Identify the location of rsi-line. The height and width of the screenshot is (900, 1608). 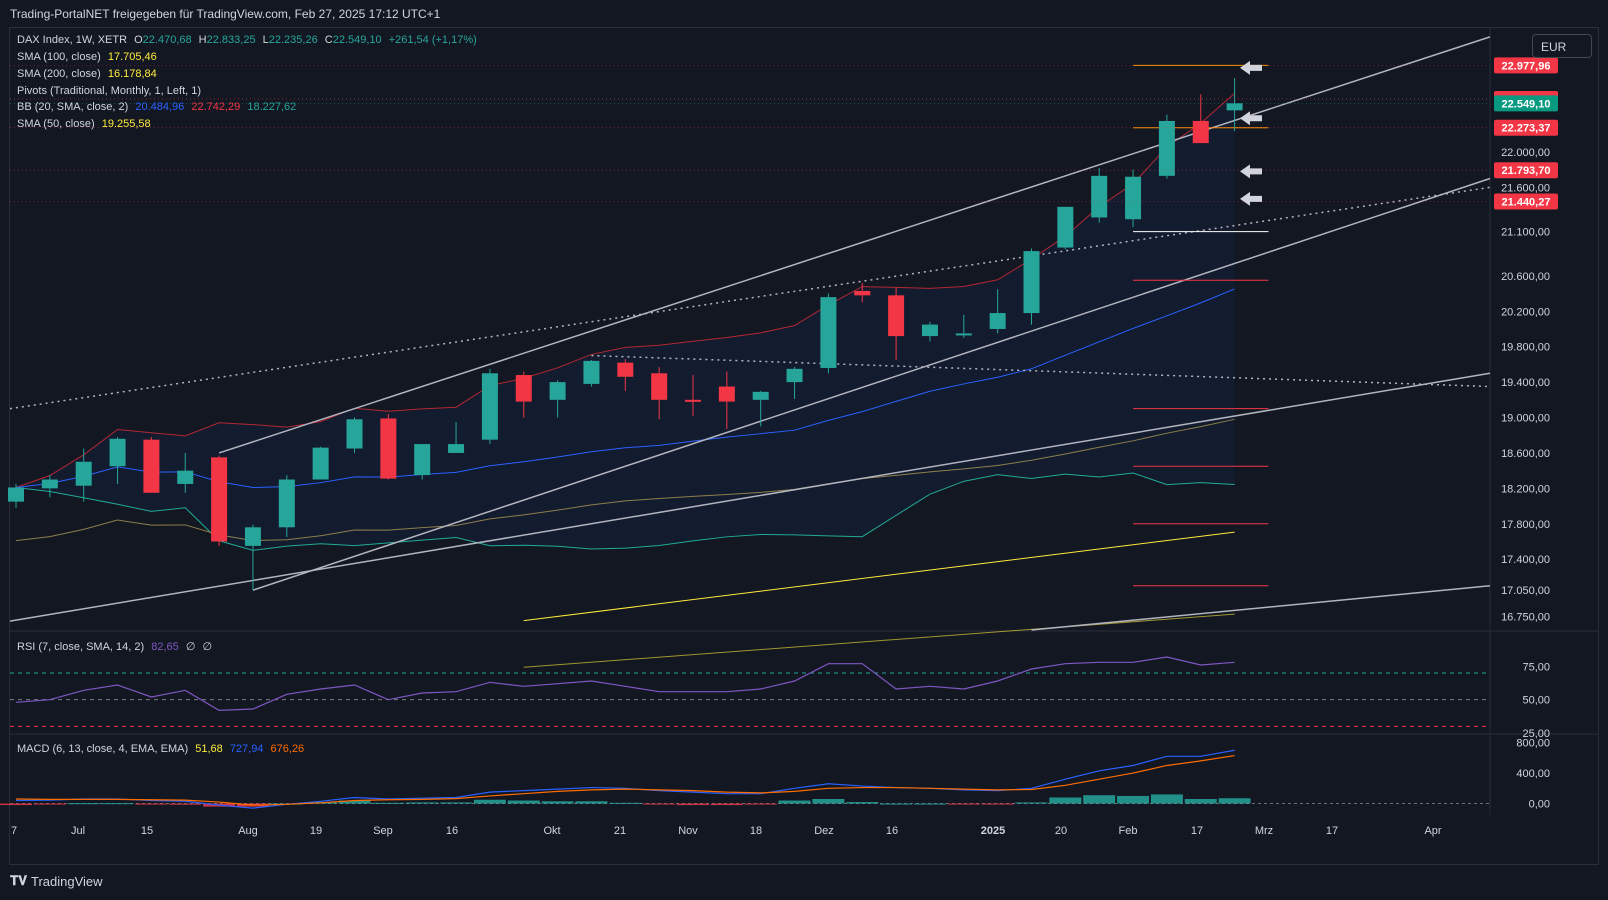
(625, 683).